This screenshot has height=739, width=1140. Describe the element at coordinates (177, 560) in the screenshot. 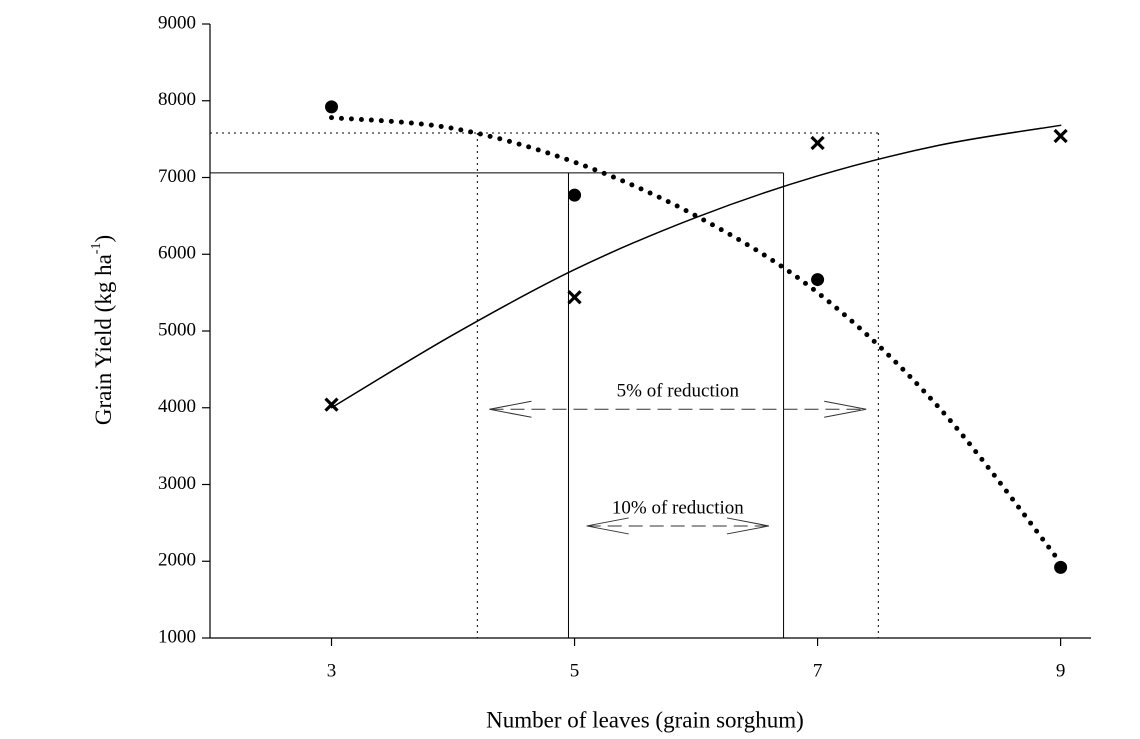

I see `y-tick-label: 2000` at that location.